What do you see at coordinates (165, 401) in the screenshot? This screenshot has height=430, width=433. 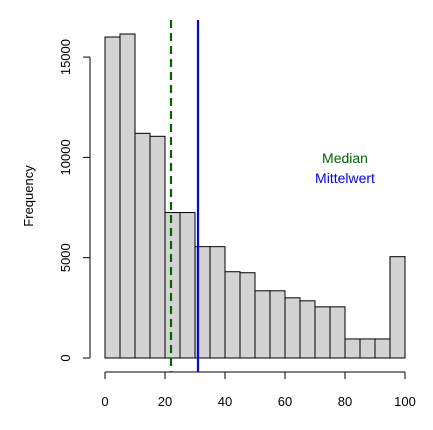 I see `x-tick-label: 20` at bounding box center [165, 401].